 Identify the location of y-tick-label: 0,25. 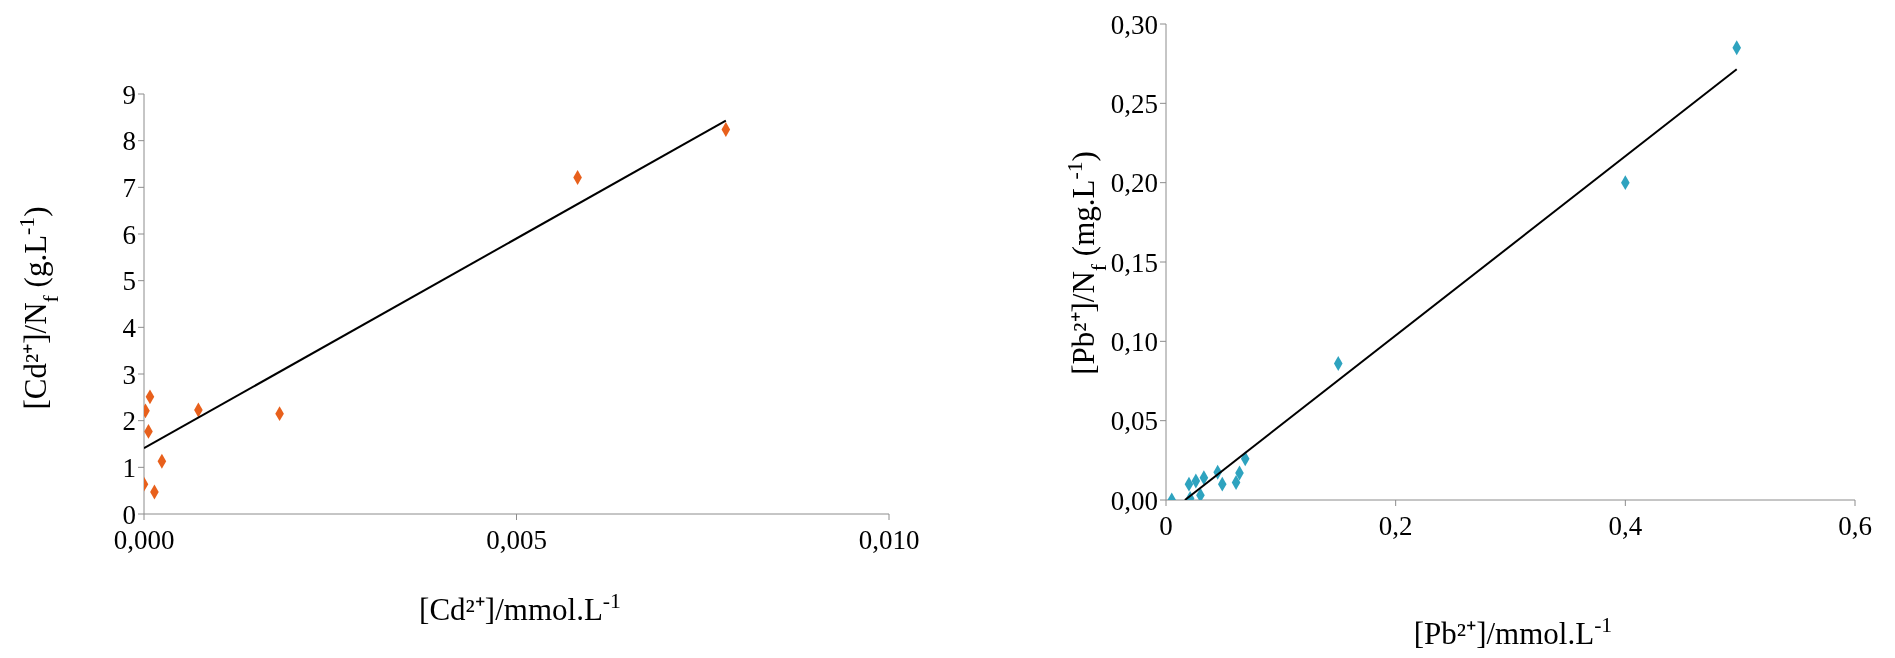
(1134, 103).